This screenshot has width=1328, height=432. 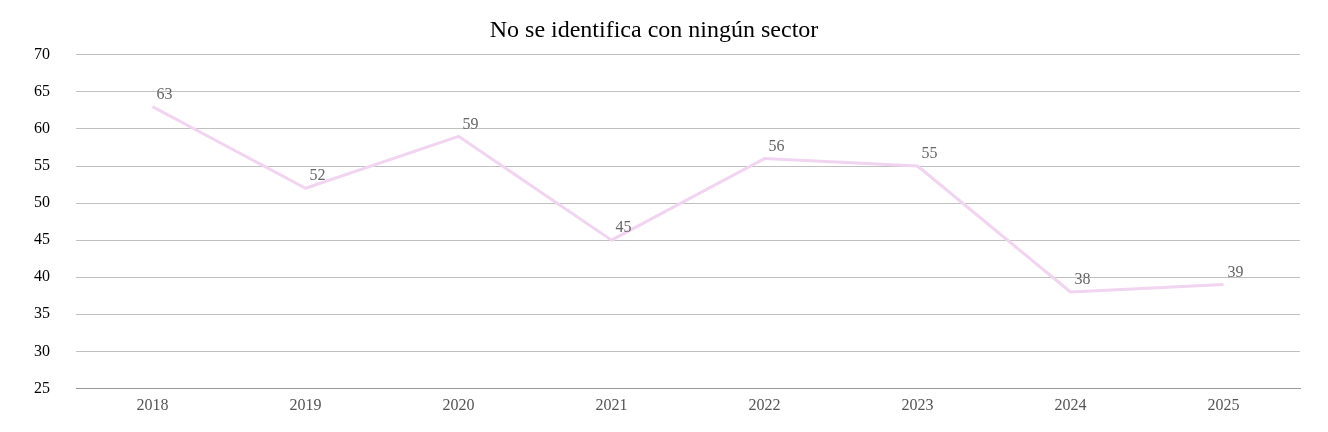 What do you see at coordinates (764, 405) in the screenshot?
I see `x-tick-label: 2022` at bounding box center [764, 405].